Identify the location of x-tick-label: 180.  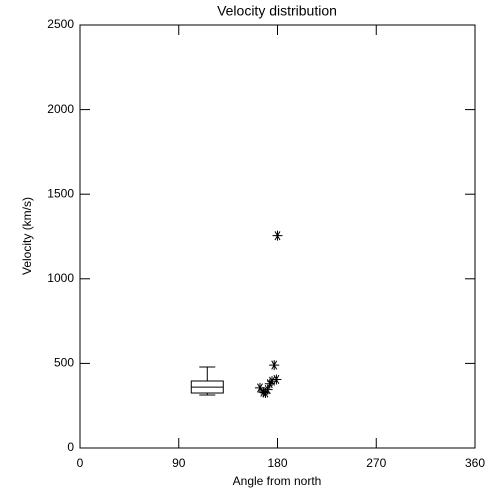
(277, 463).